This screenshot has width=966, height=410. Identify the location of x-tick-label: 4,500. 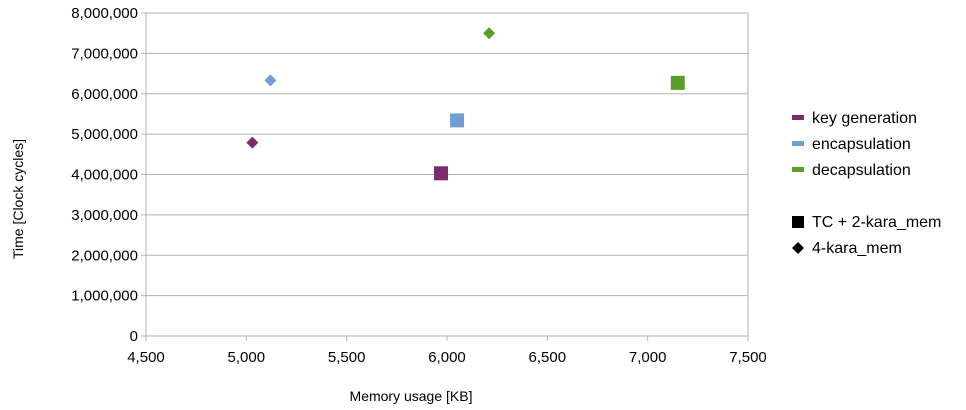
(146, 357).